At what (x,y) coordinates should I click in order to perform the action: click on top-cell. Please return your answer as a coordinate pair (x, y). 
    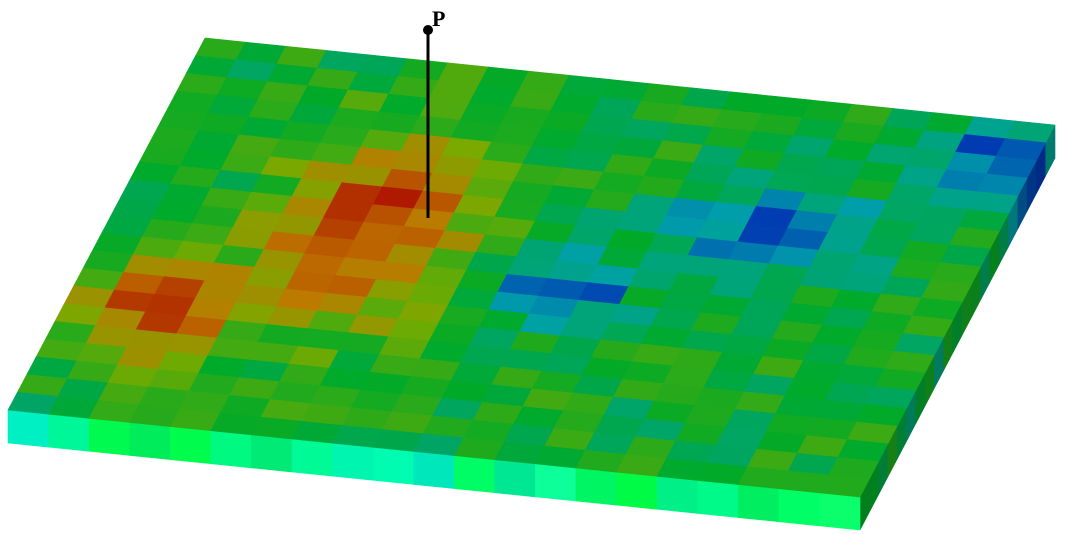
    Looking at the image, I should click on (844, 486).